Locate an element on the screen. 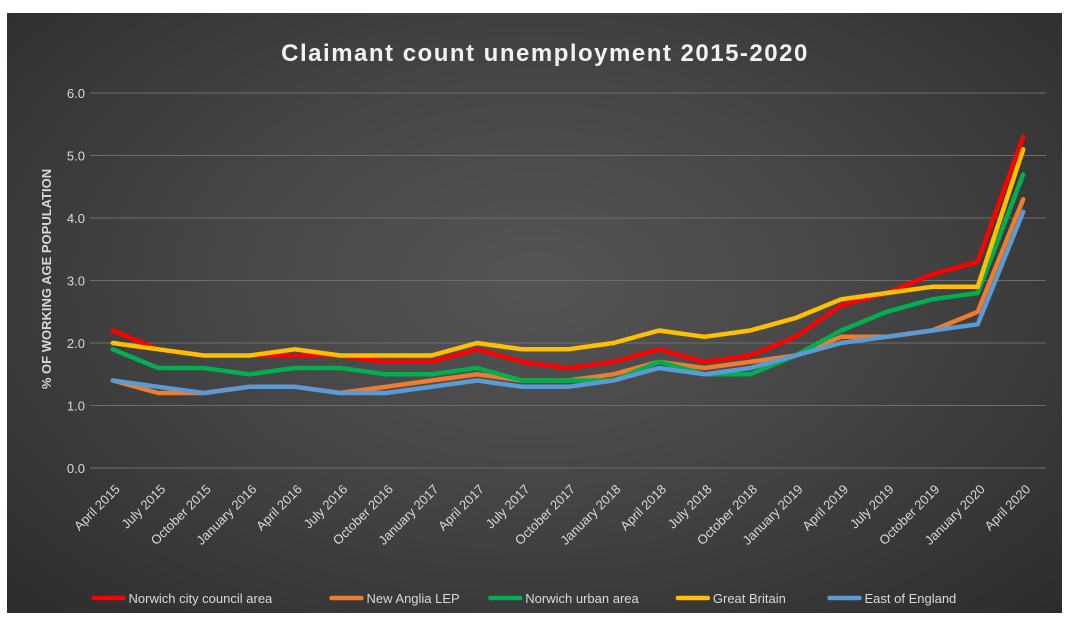 The width and height of the screenshot is (1069, 619). legend-label: Great Britain is located at coordinates (749, 598).